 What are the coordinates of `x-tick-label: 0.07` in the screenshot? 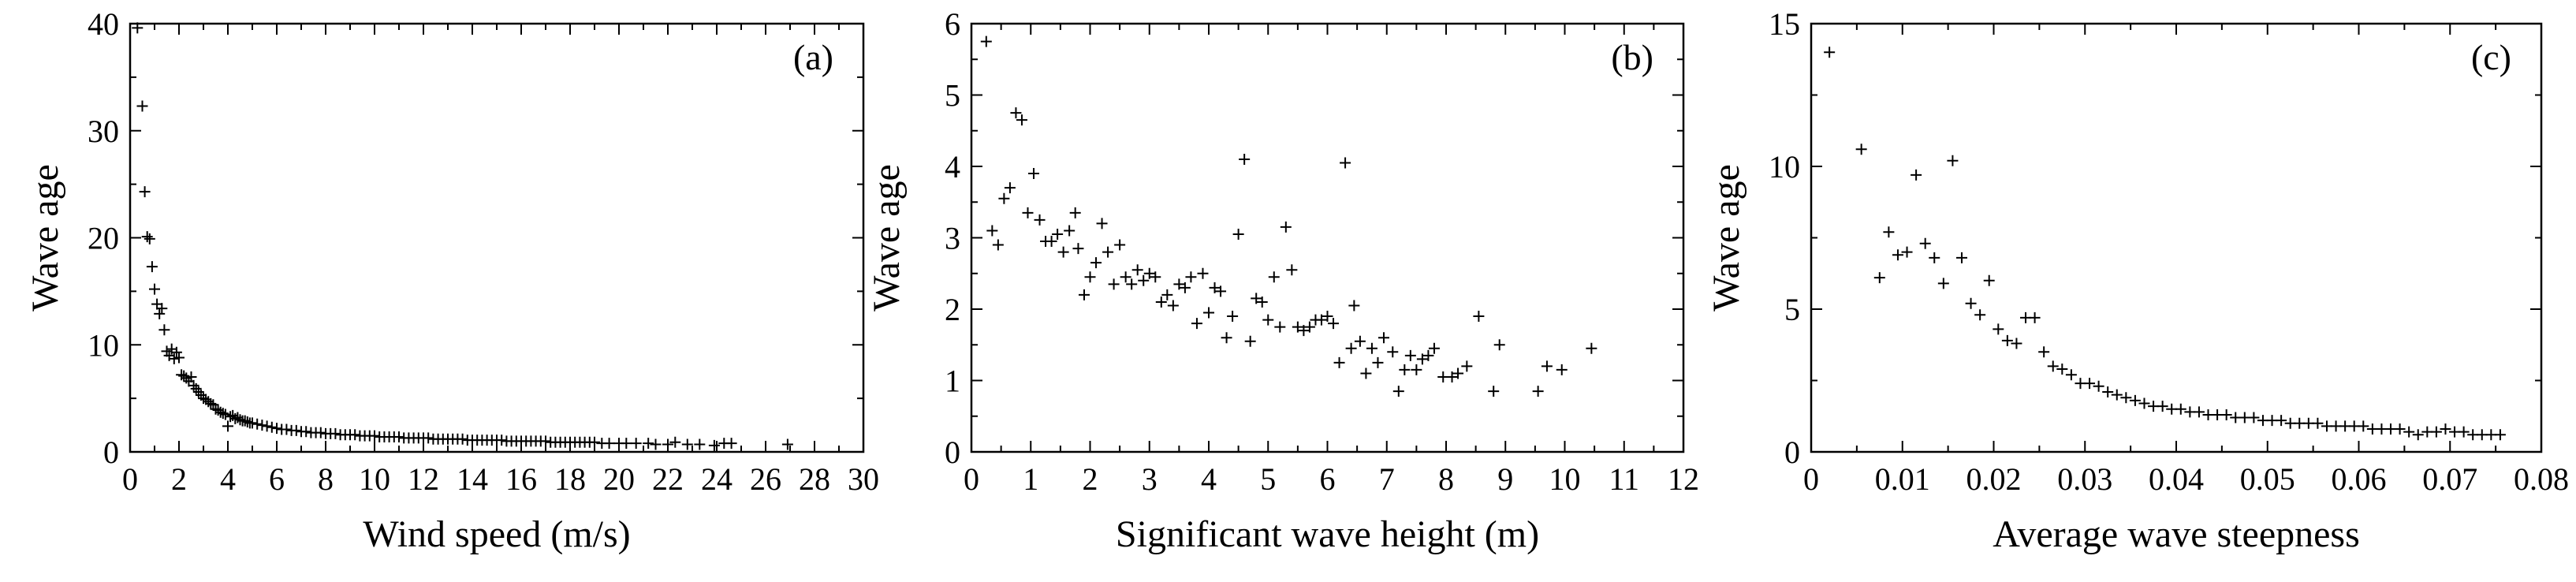 It's located at (2449, 479).